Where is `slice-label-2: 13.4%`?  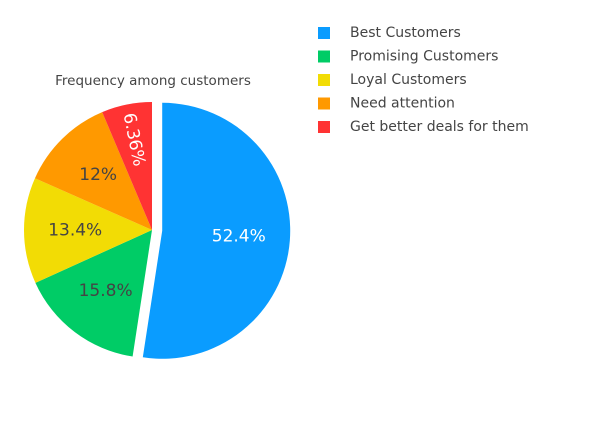 slice-label-2: 13.4% is located at coordinates (75, 230).